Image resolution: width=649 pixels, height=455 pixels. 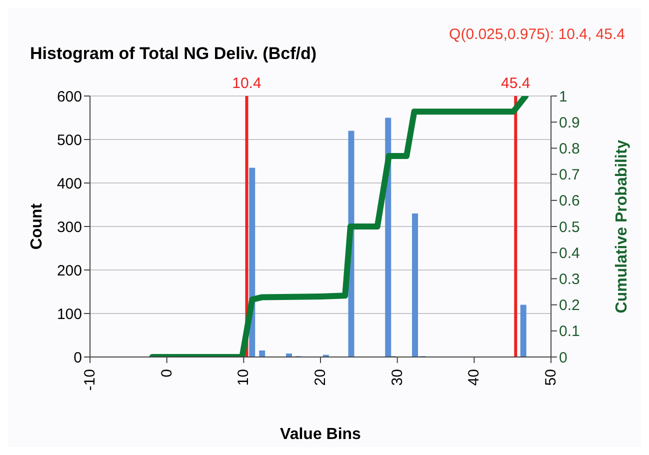 I want to click on x-tick-label: 20, so click(x=320, y=377).